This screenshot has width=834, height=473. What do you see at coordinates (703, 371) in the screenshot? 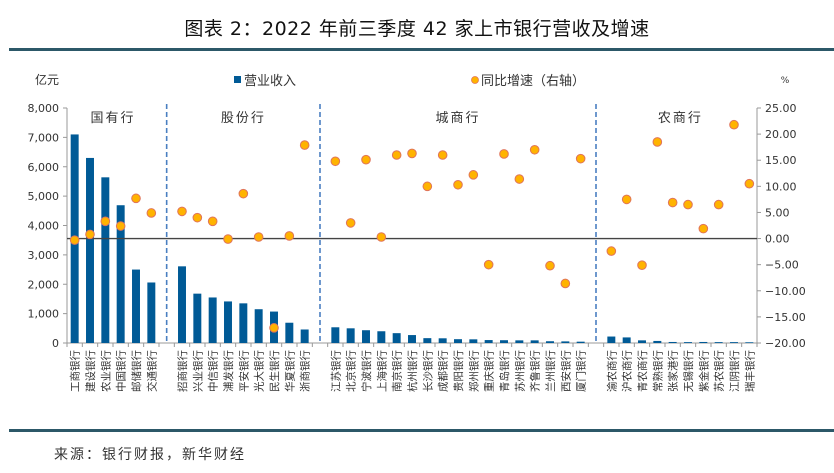
I see `x-axis-label: 紫金银行` at bounding box center [703, 371].